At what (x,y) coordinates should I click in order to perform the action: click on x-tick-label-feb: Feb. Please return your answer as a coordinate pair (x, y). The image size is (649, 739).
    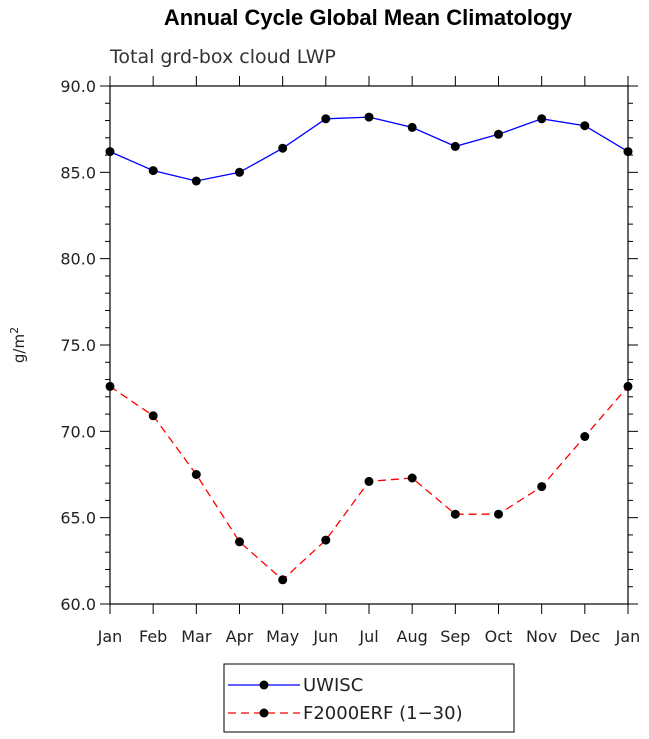
    Looking at the image, I should click on (153, 636).